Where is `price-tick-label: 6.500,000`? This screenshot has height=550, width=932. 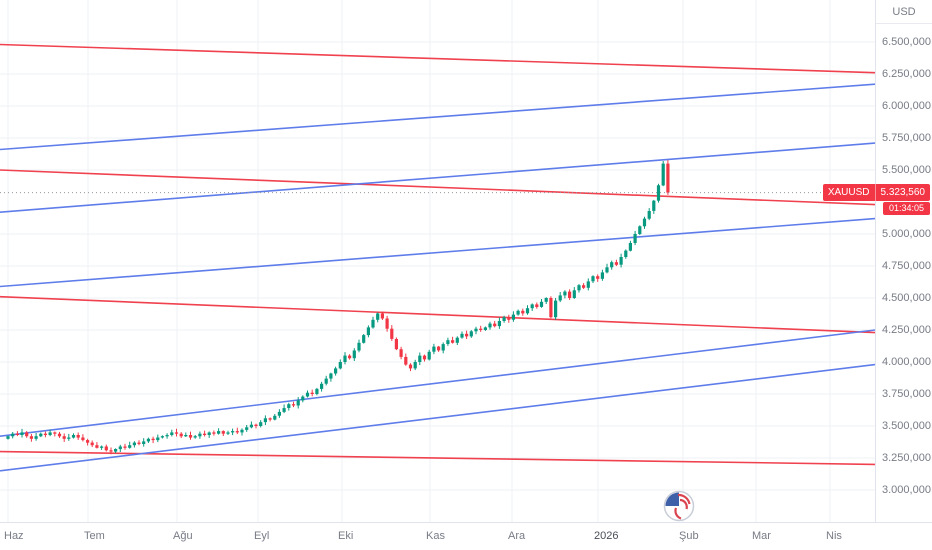
price-tick-label: 6.500,000 is located at coordinates (906, 42).